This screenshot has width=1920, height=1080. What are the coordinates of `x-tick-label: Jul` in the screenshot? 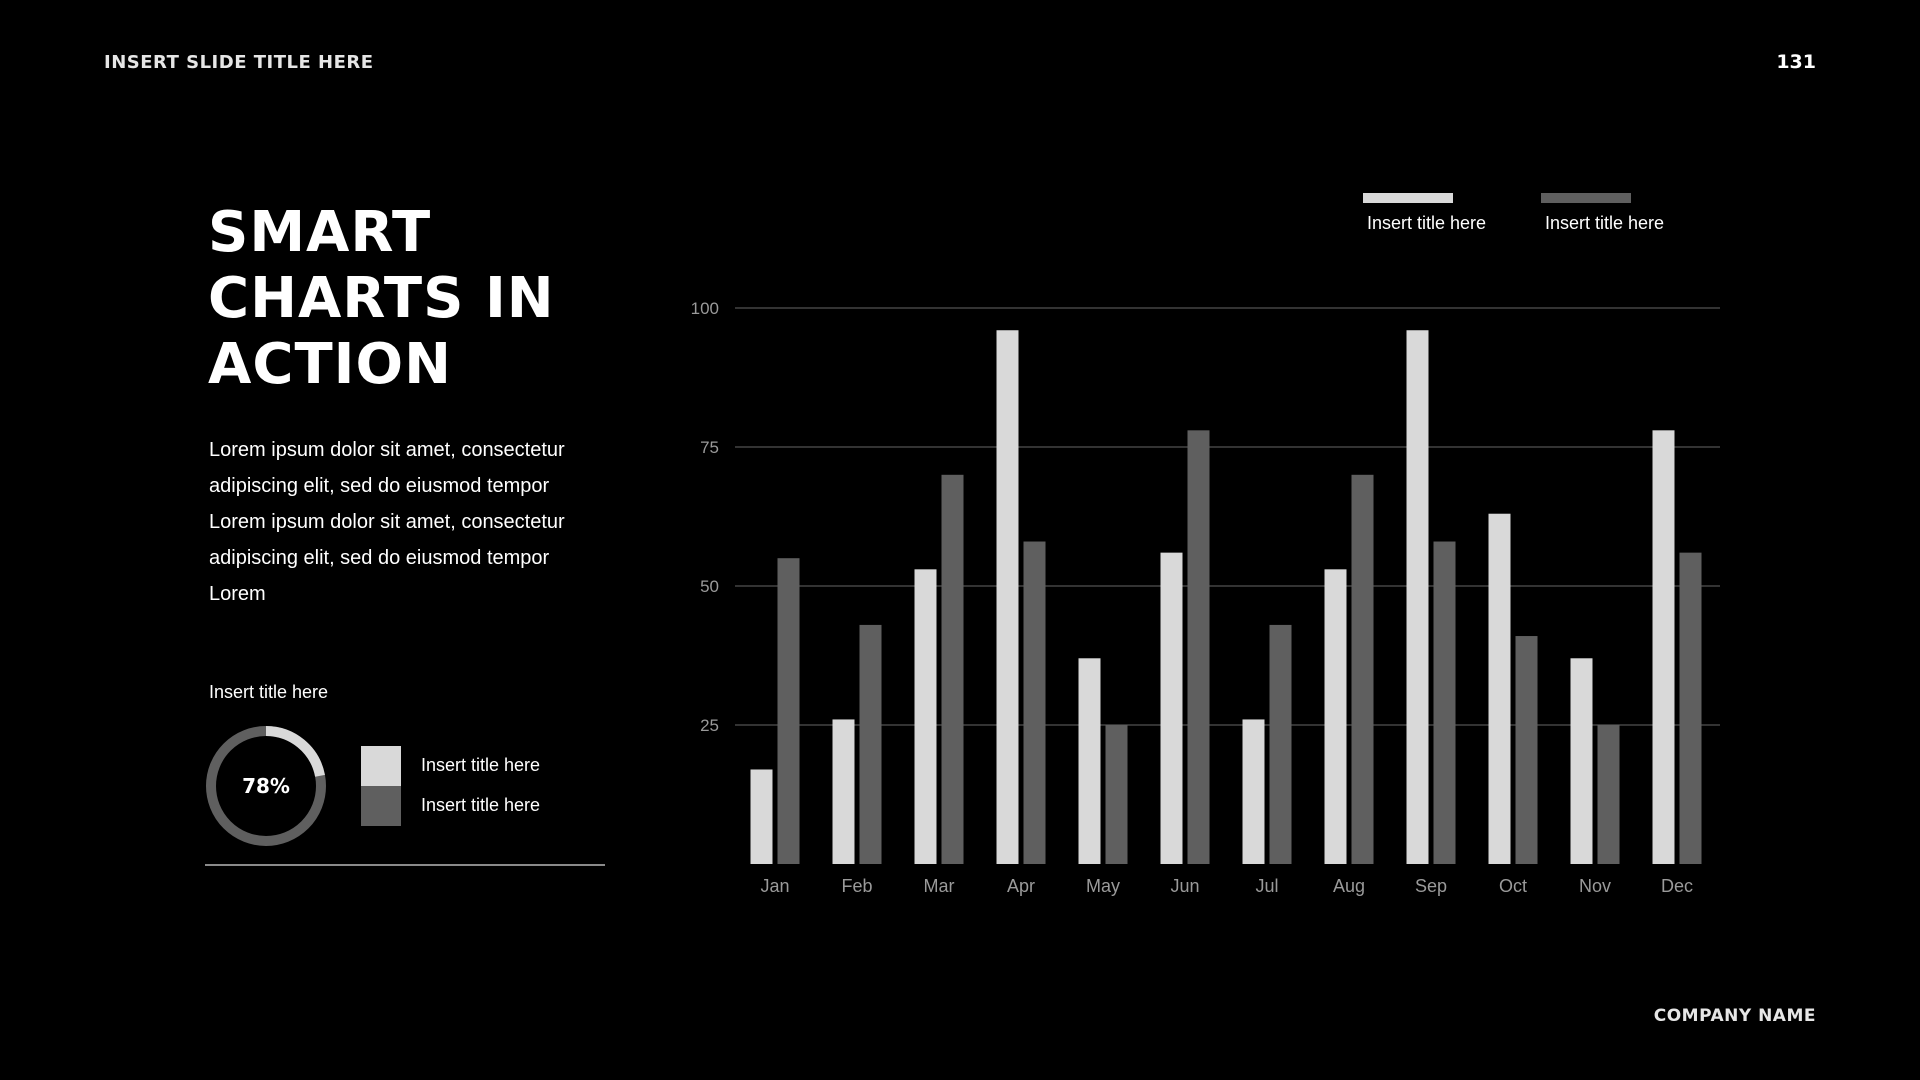 It's located at (1266, 886).